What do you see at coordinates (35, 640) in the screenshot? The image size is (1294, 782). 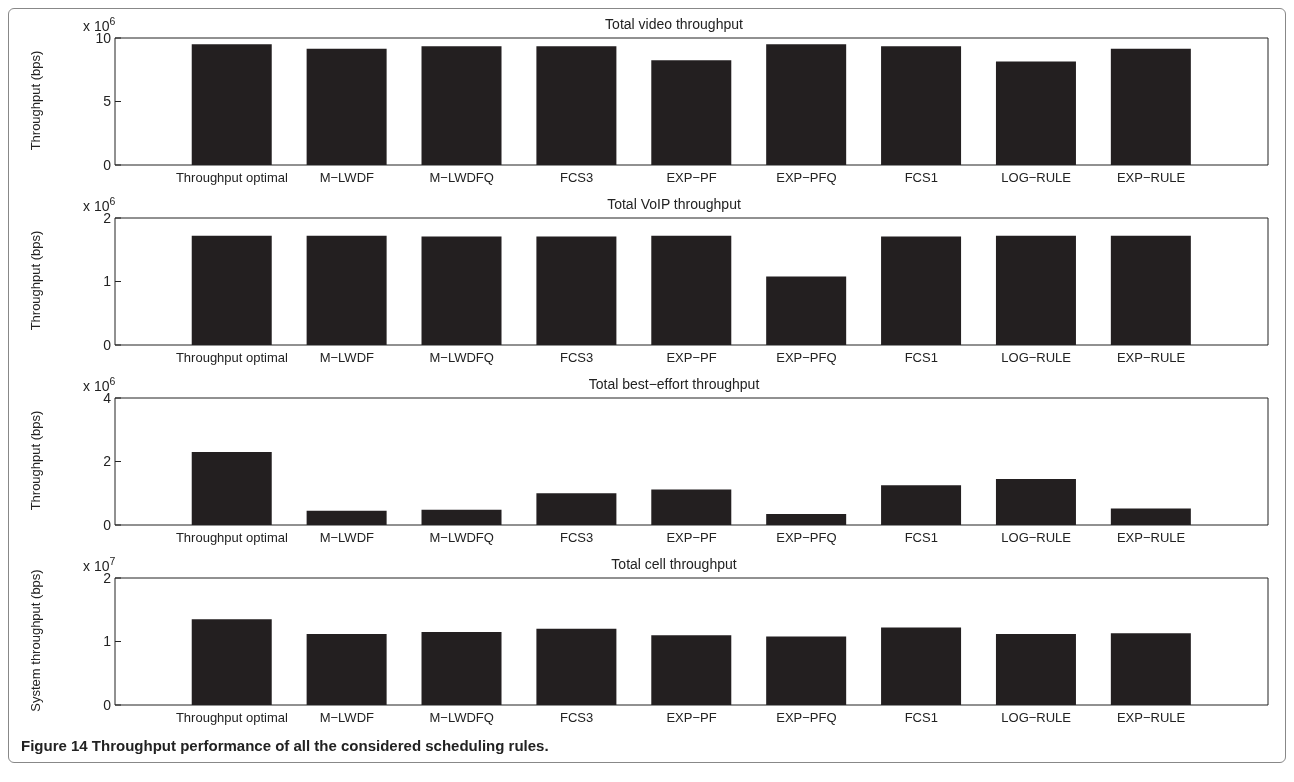 I see `y-axis-title: System throughput (bps)` at bounding box center [35, 640].